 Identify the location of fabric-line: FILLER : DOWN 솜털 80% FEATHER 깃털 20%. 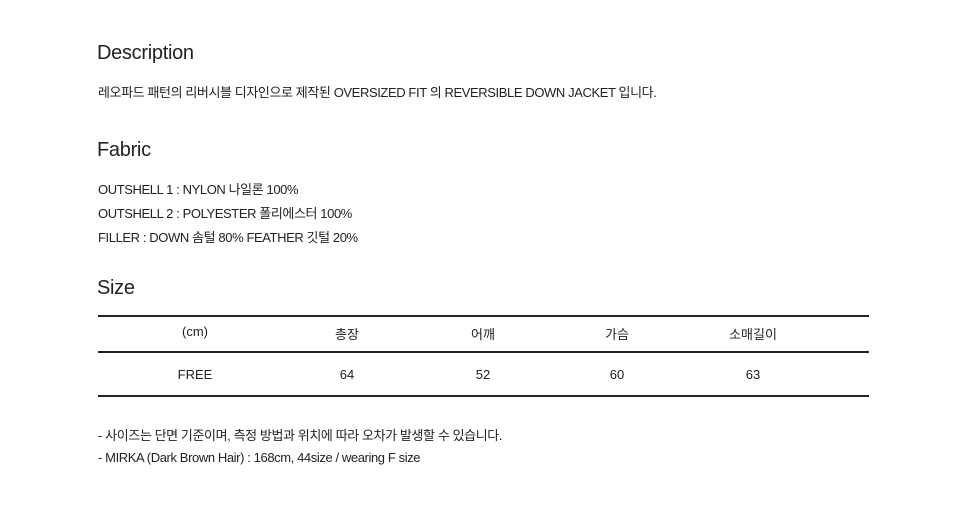
(228, 237).